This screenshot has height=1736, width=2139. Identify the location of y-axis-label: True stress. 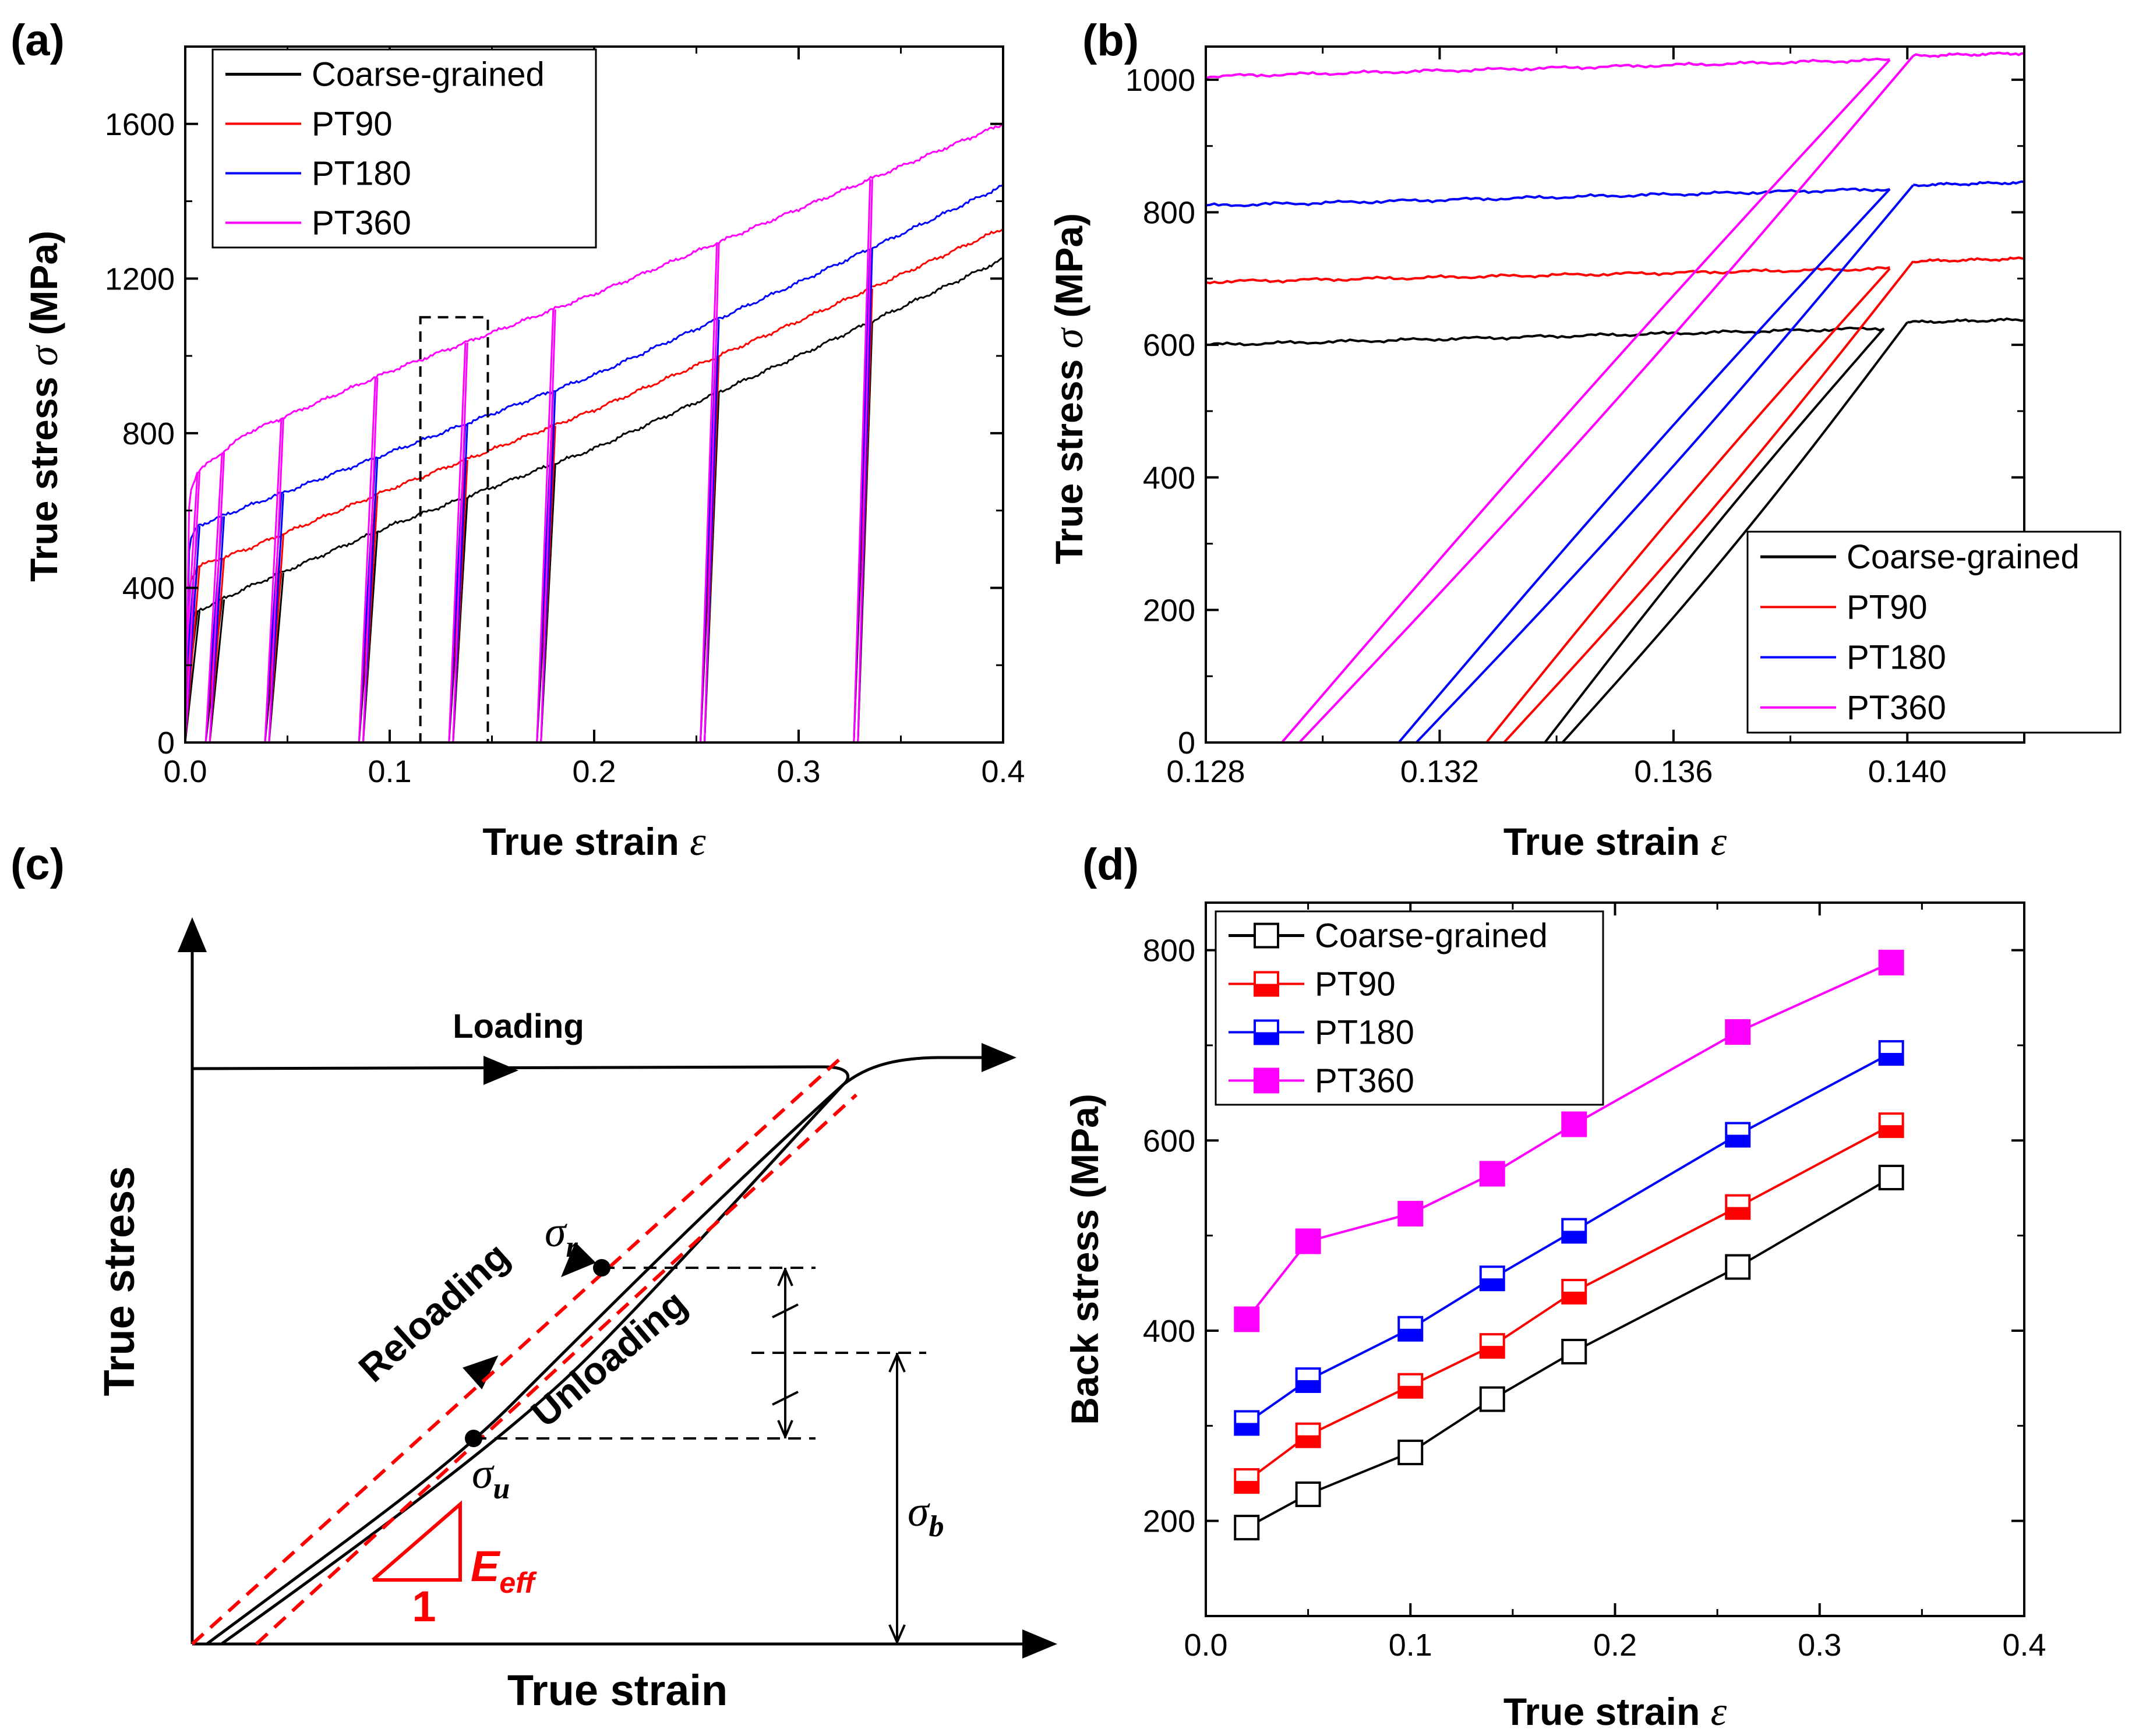
(119, 1281).